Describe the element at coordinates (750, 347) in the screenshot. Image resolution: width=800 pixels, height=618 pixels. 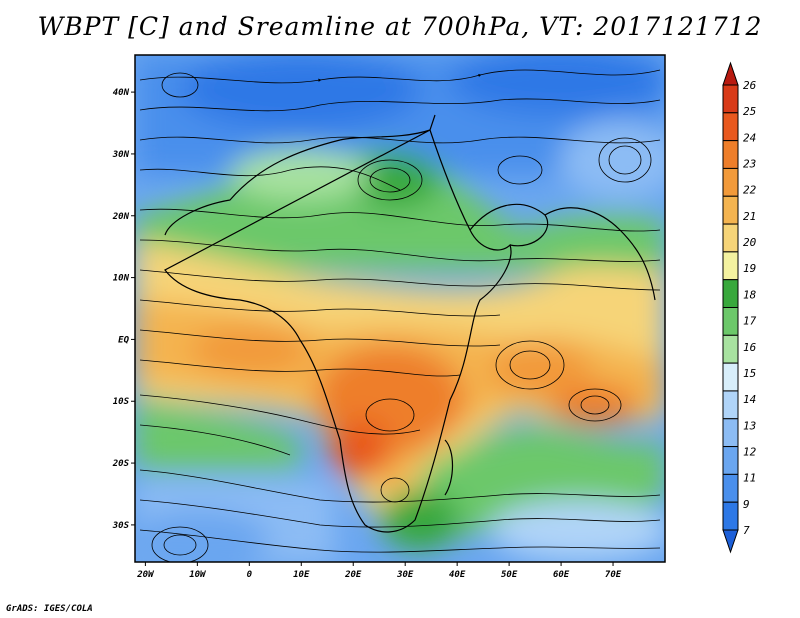
I see `colorbar-label: 16` at that location.